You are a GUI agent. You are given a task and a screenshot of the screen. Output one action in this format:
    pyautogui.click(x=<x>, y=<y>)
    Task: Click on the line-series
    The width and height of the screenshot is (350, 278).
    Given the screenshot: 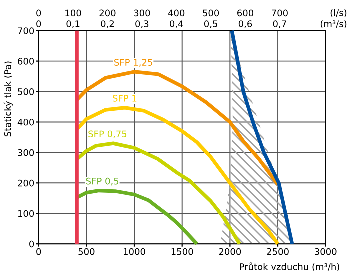 What is the action you would take?
    pyautogui.click(x=262, y=137)
    